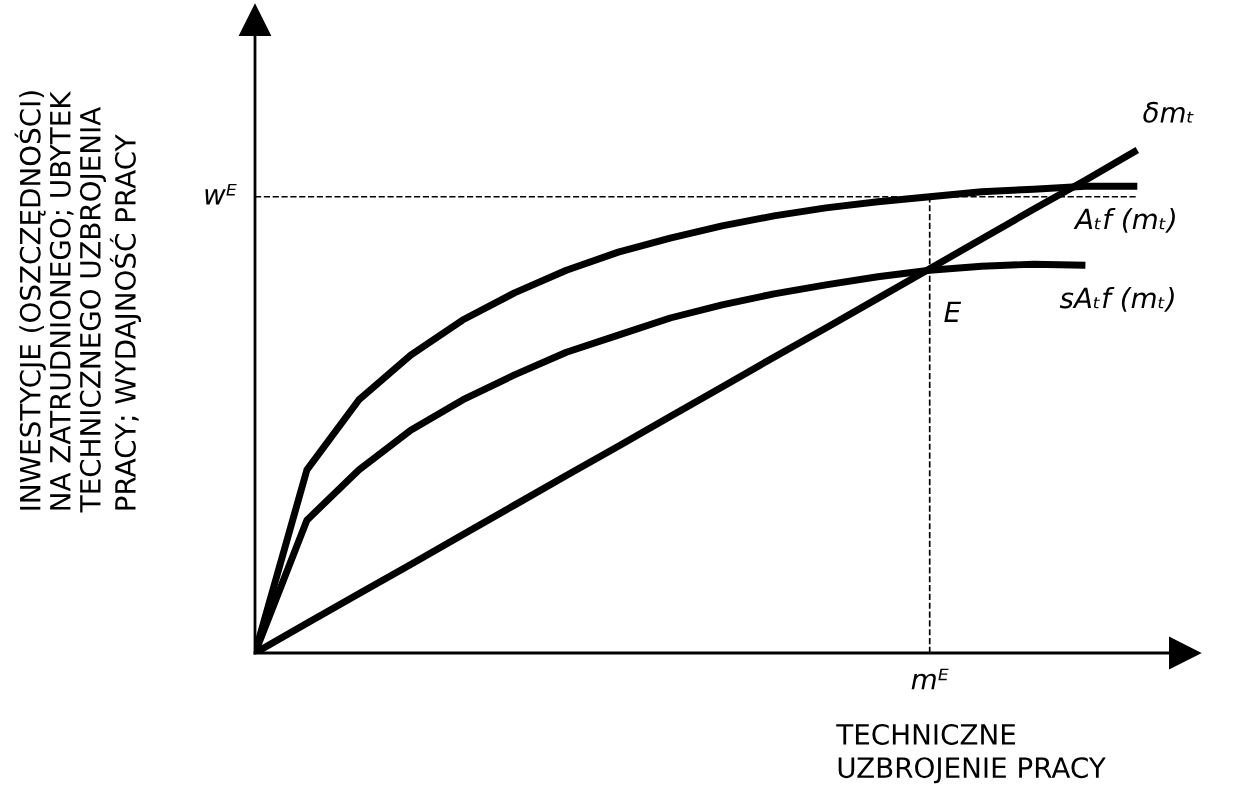 The height and width of the screenshot is (791, 1237). I want to click on y-axis-title: INWESTYCJE (OSZCZĘDNOŚCI) NA ZATRUDNIONEGO; UBYTEK TECHNICZNEGO UZBROJENIA PRACY; WYDAJNOŚĆ PRACY, so click(78, 301).